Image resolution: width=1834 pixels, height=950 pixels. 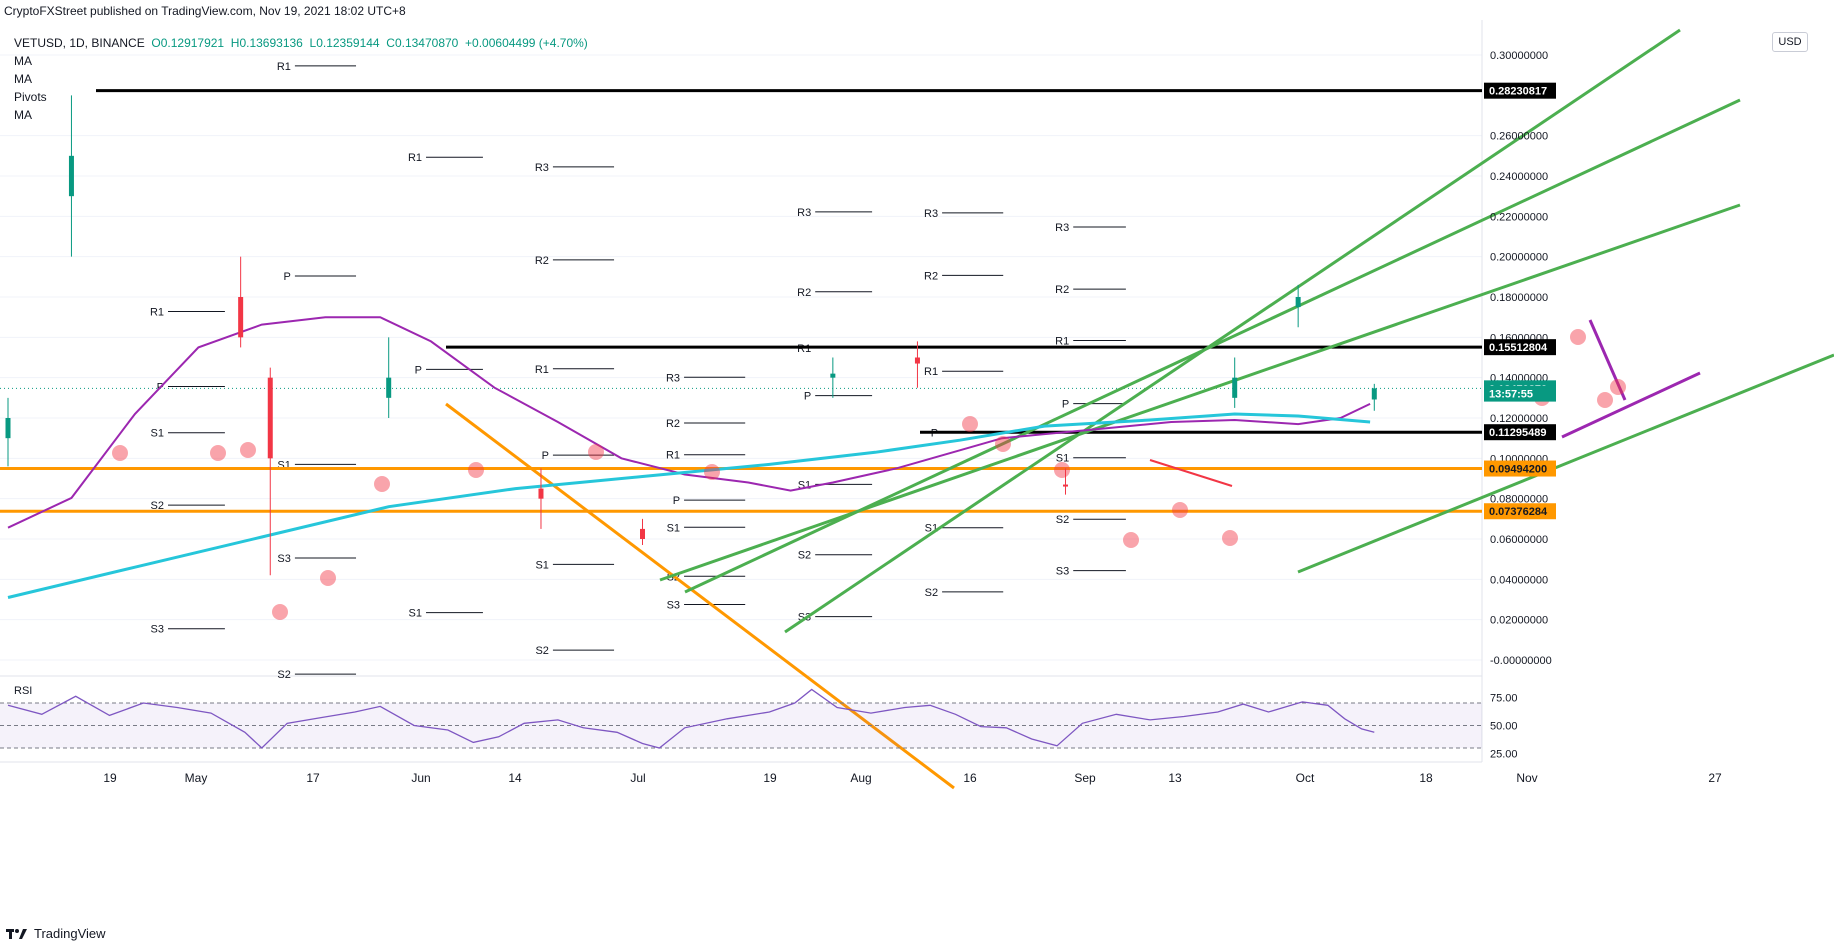 What do you see at coordinates (188, 43) in the screenshot?
I see `open-value: O0.12917921` at bounding box center [188, 43].